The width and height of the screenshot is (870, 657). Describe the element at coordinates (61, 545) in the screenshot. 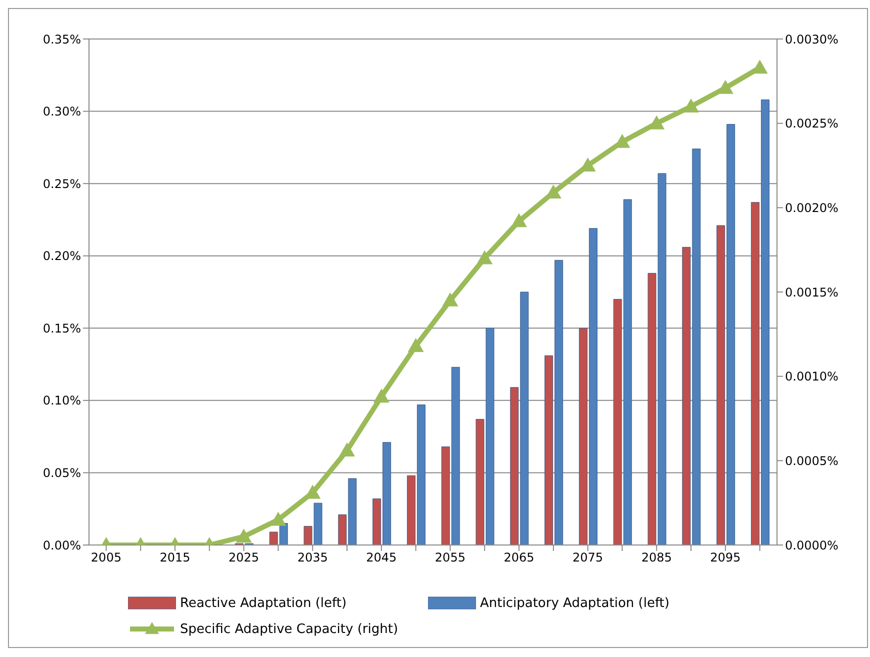

I see `y-tick-label: 0.00%` at that location.